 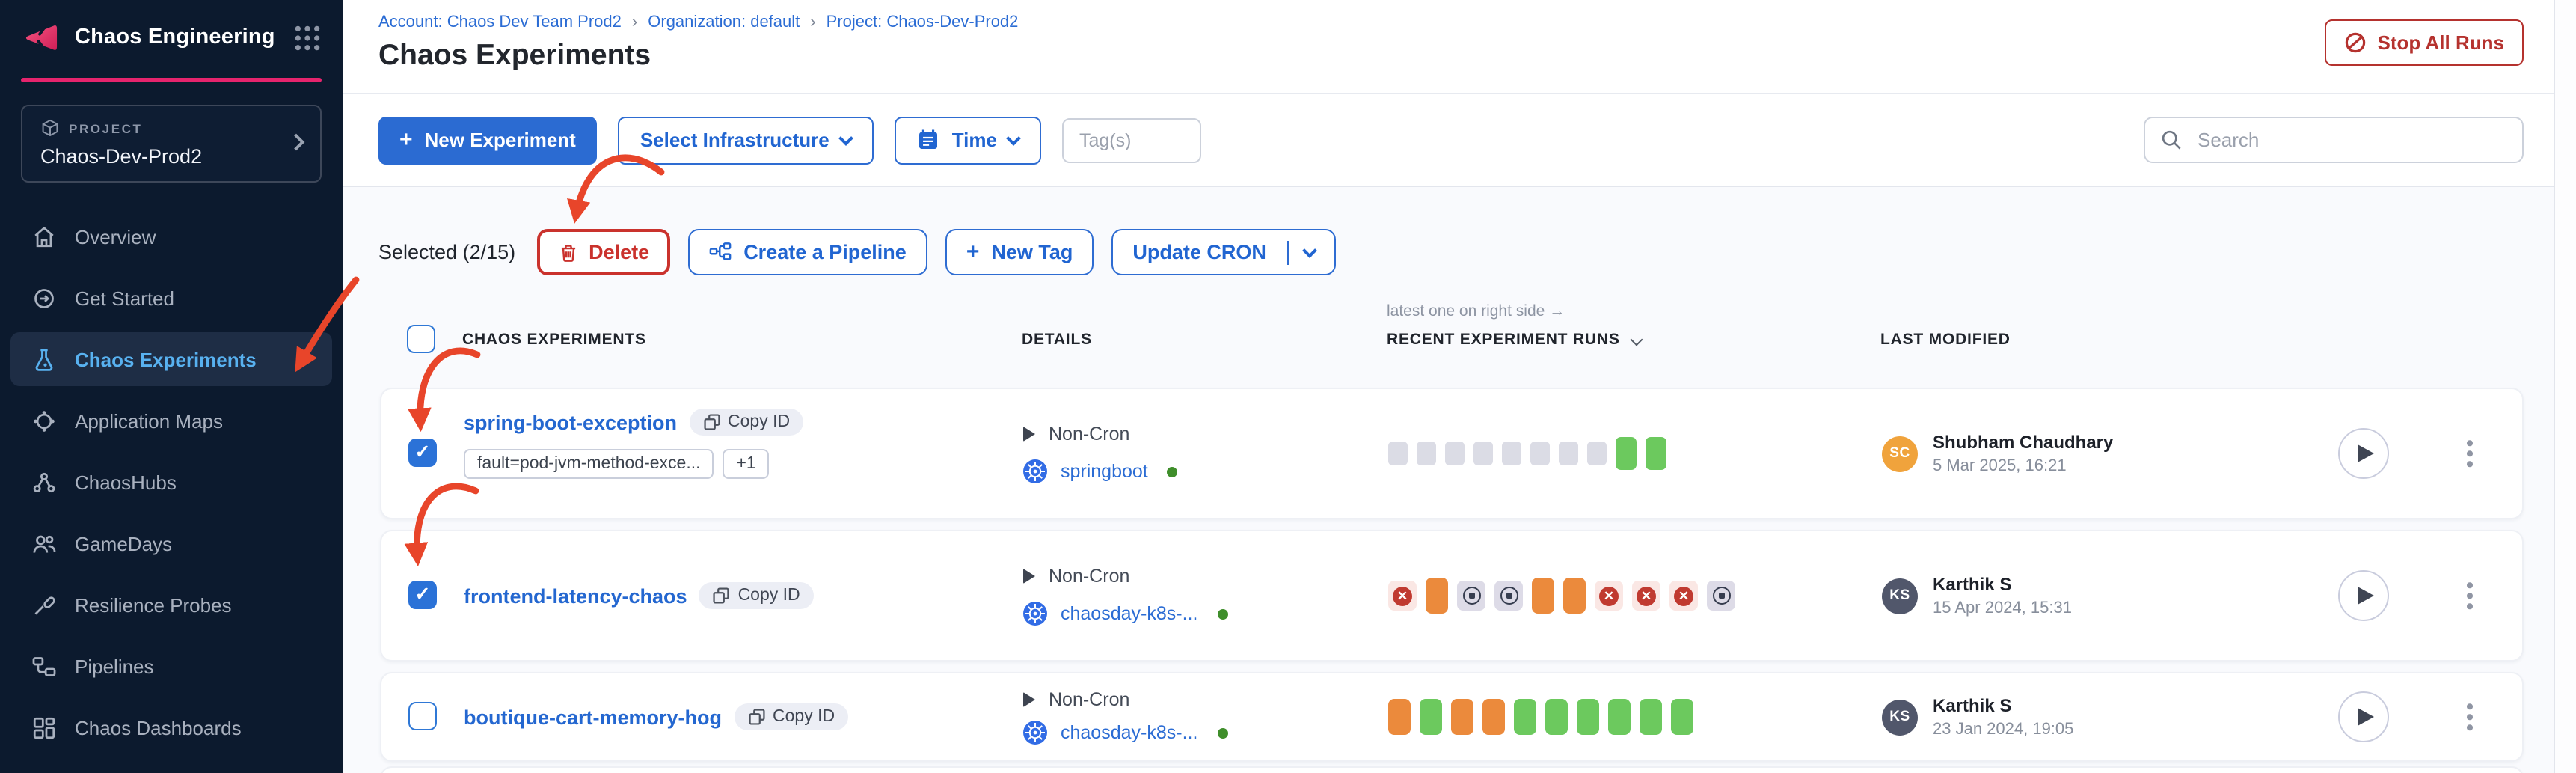 I want to click on project-selector: PROJECT Chaos-Dev-Prod2, so click(x=171, y=144).